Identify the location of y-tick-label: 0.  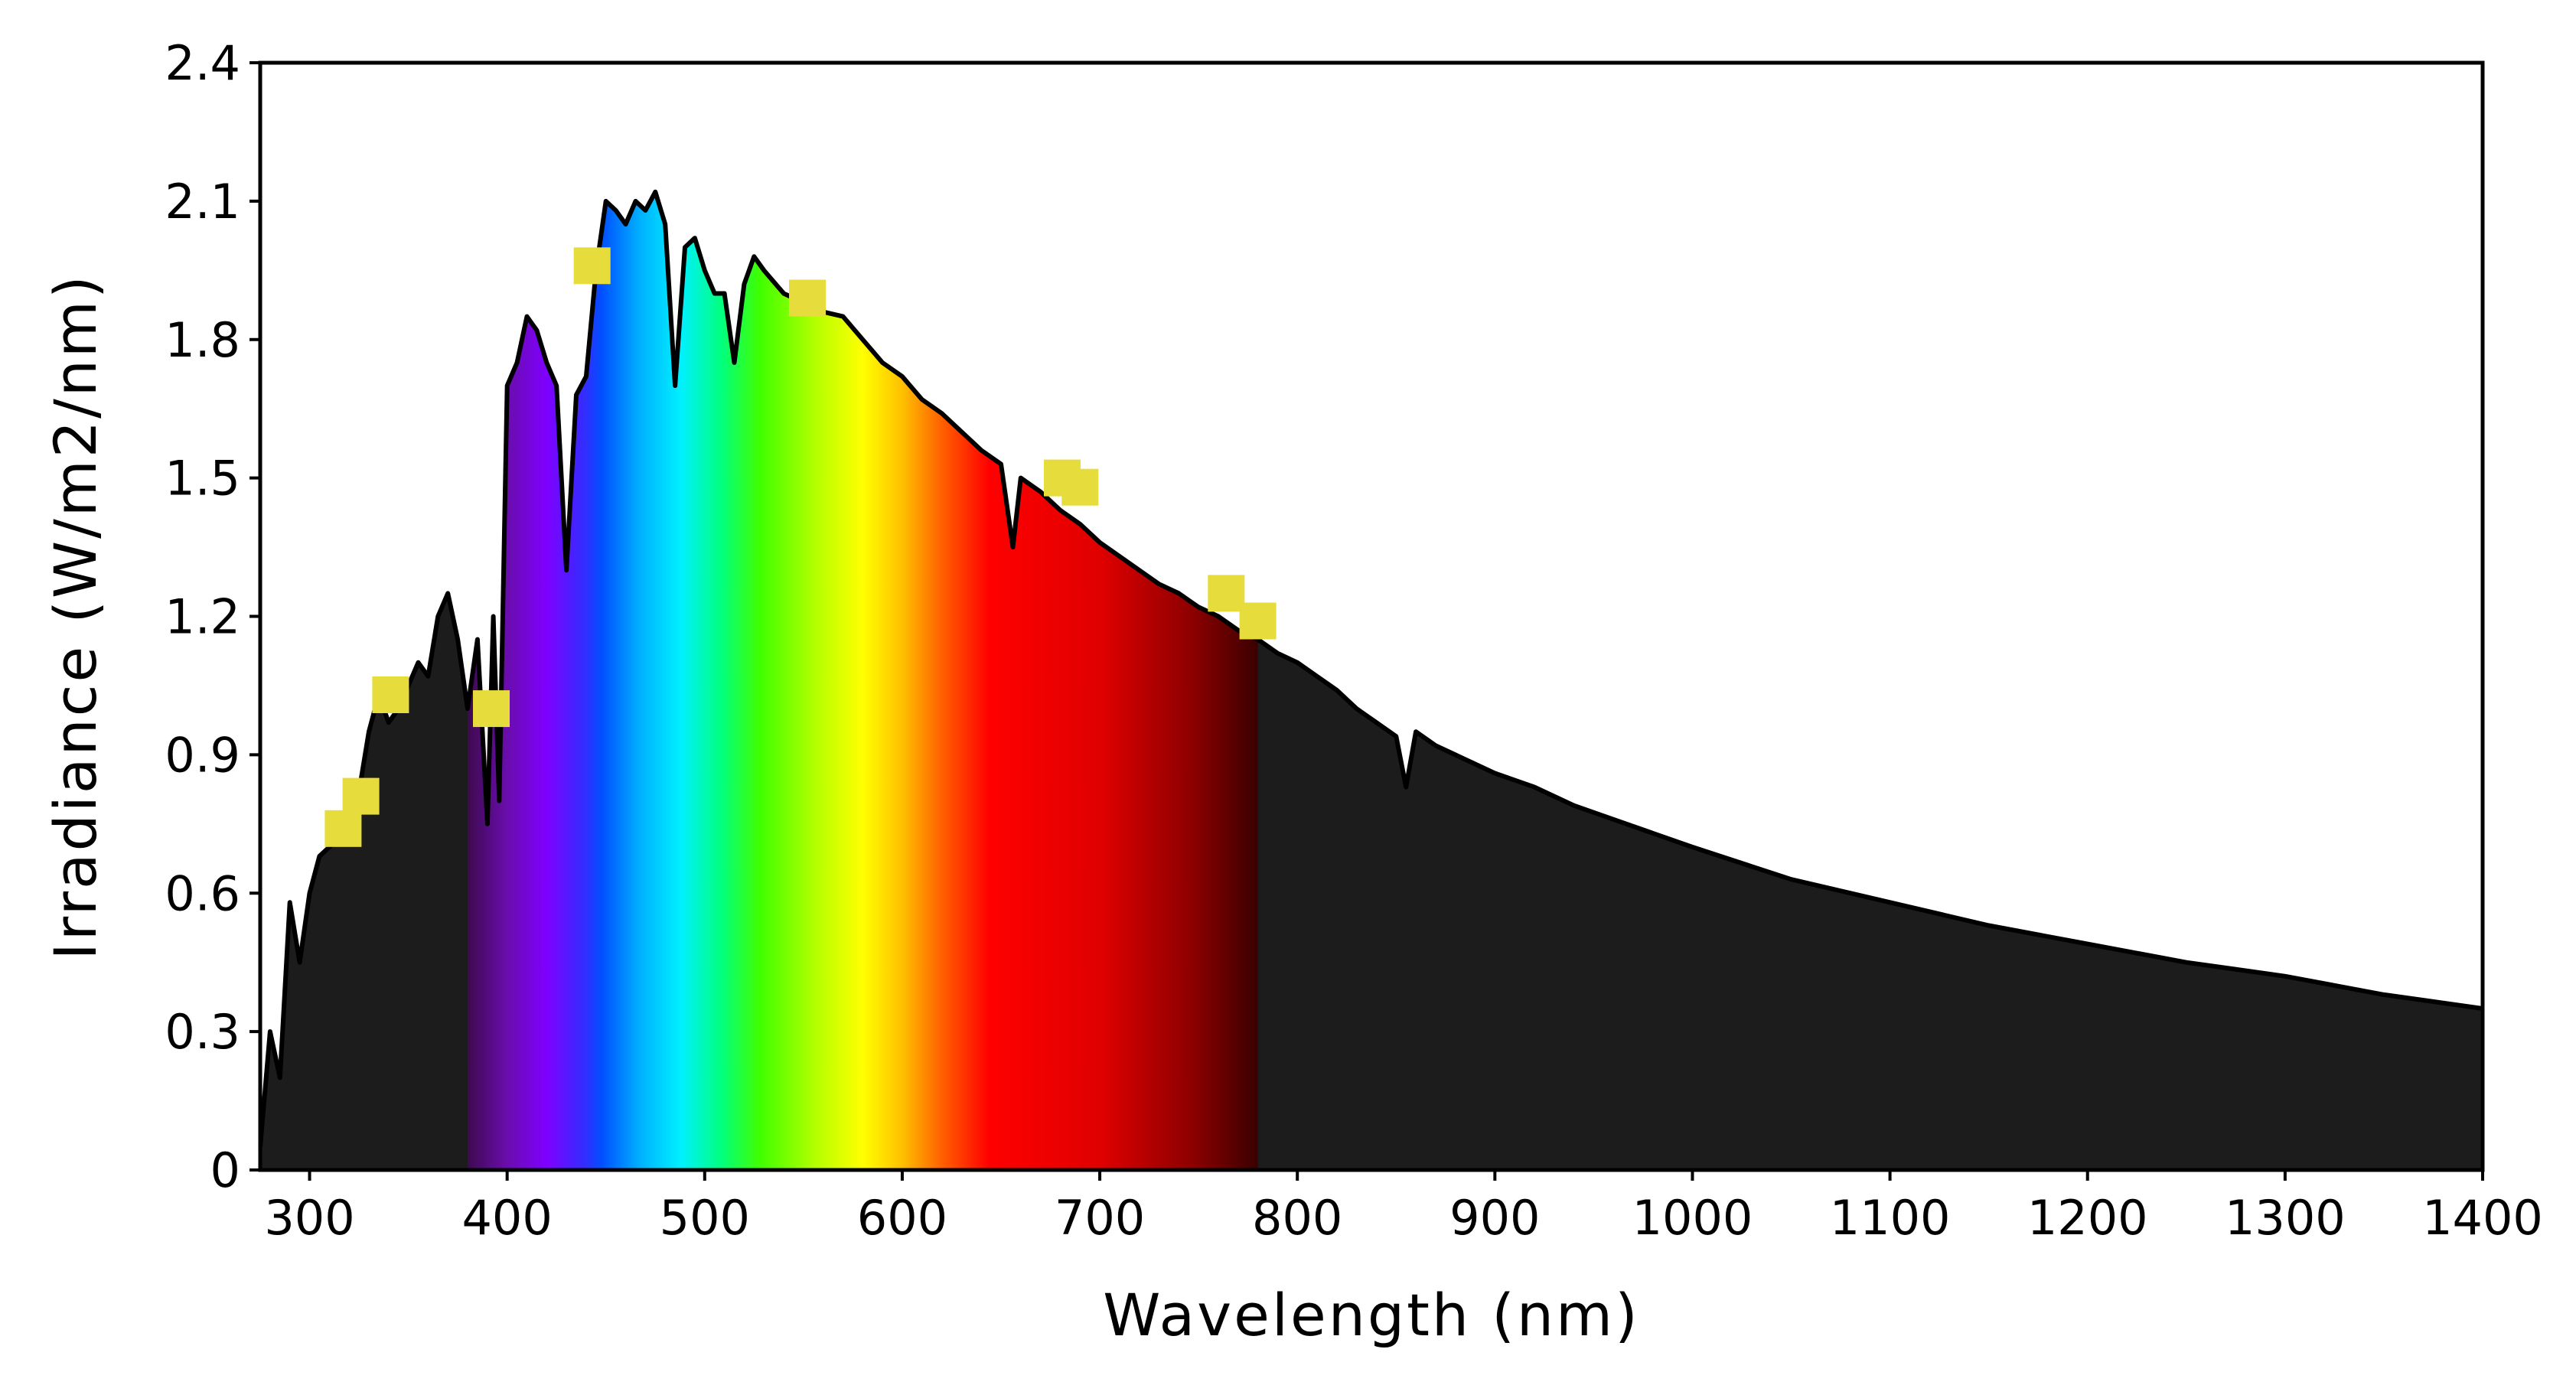
(225, 1170).